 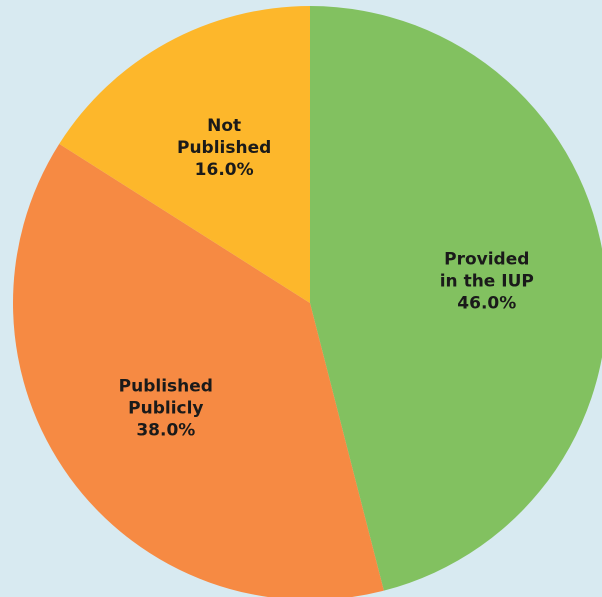 I want to click on slice-label-line: Publicly, so click(x=165, y=409).